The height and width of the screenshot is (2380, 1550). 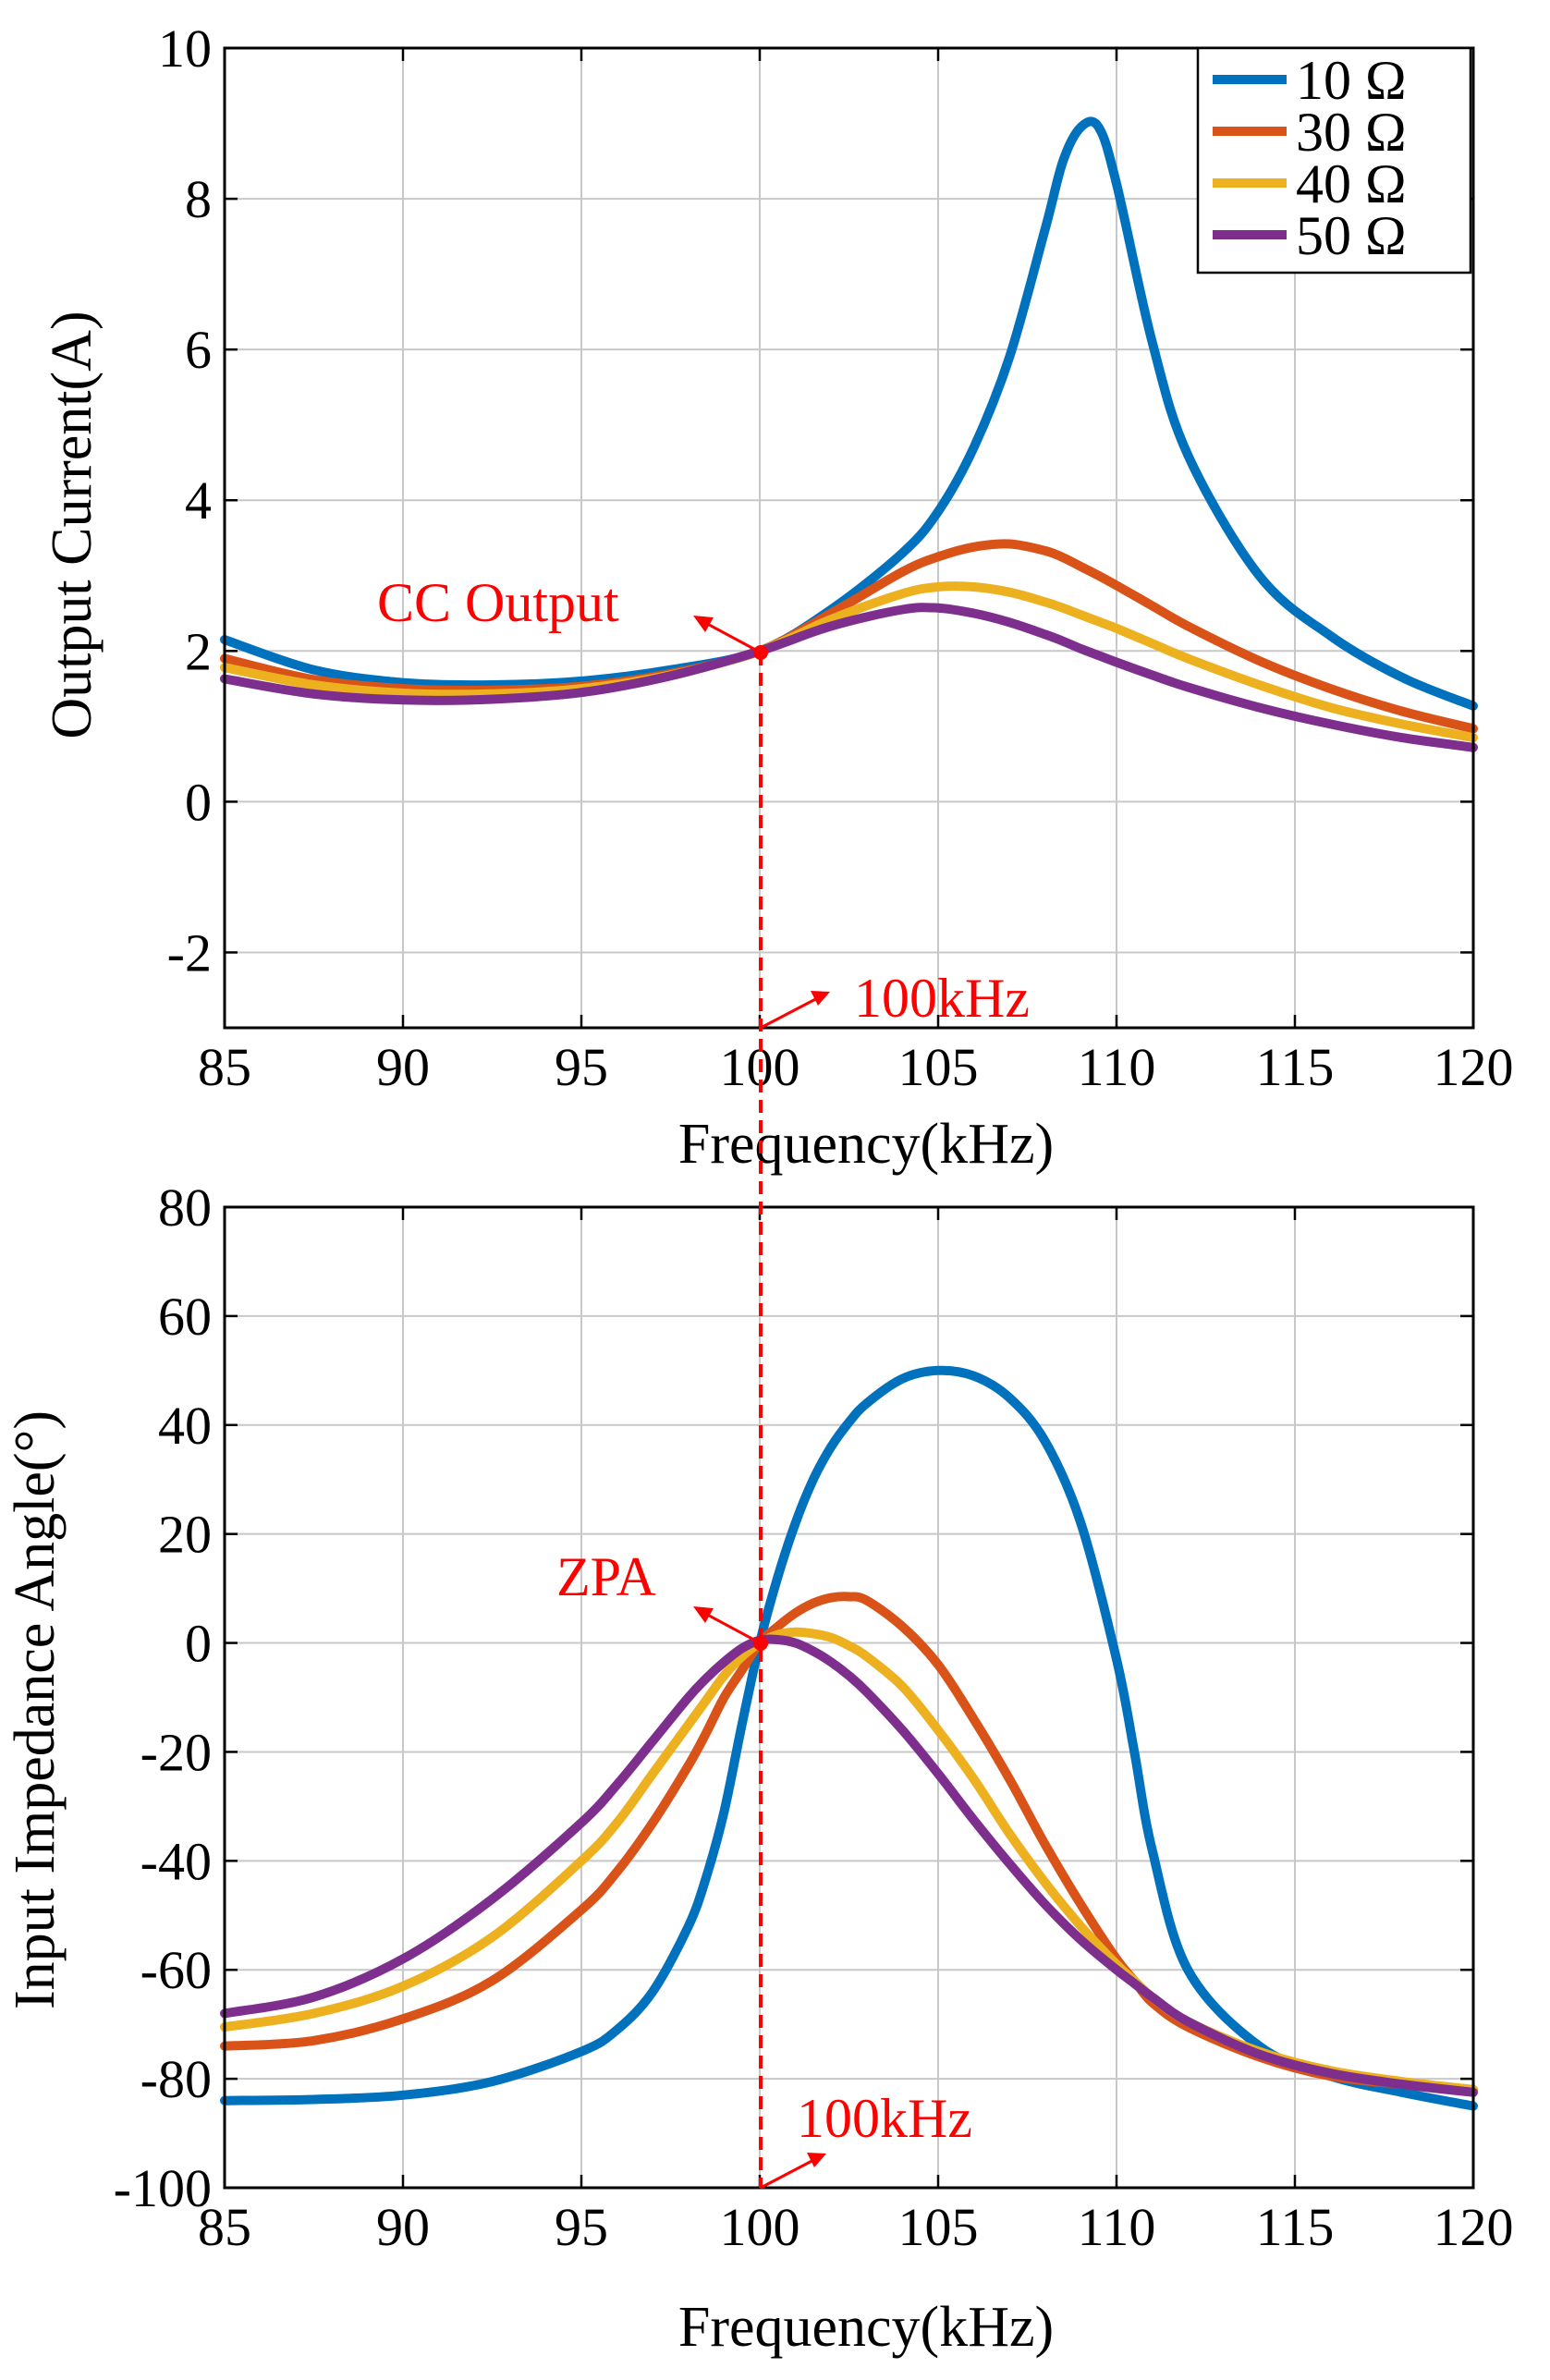 What do you see at coordinates (1117, 1067) in the screenshot?
I see `output-current-x-tick-label-110: 110` at bounding box center [1117, 1067].